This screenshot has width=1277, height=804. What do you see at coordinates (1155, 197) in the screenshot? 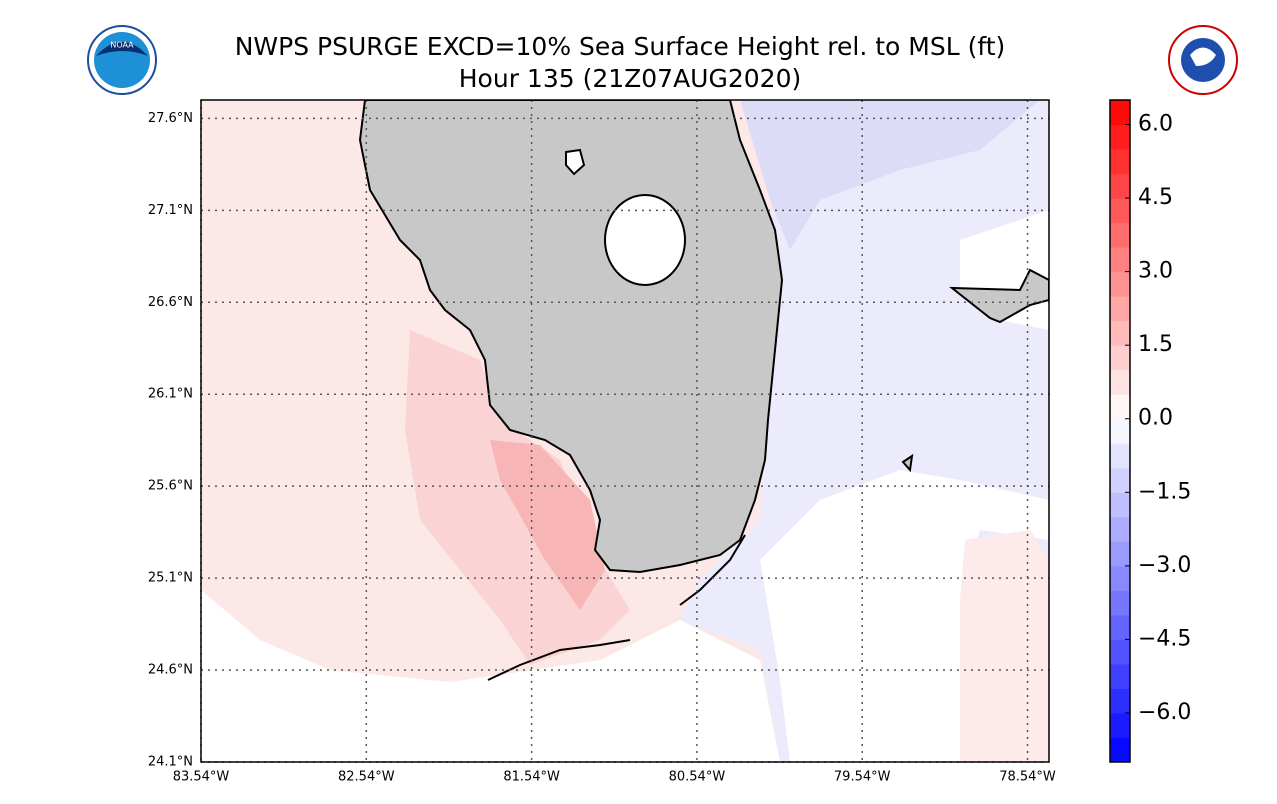
I see `colorbar-label: 4.5` at bounding box center [1155, 197].